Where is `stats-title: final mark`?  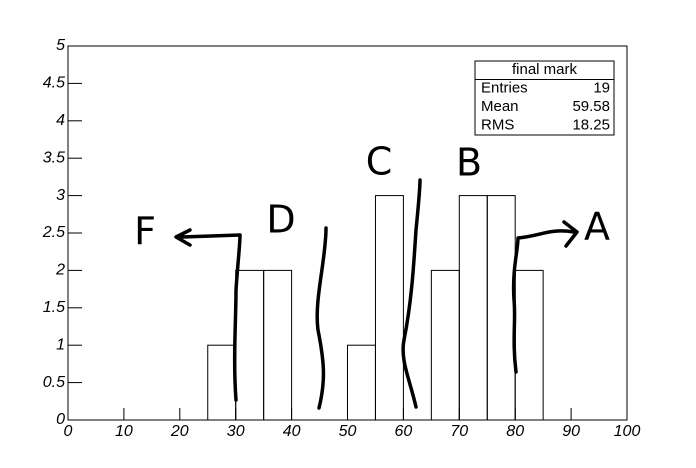
stats-title: final mark is located at coordinates (545, 69).